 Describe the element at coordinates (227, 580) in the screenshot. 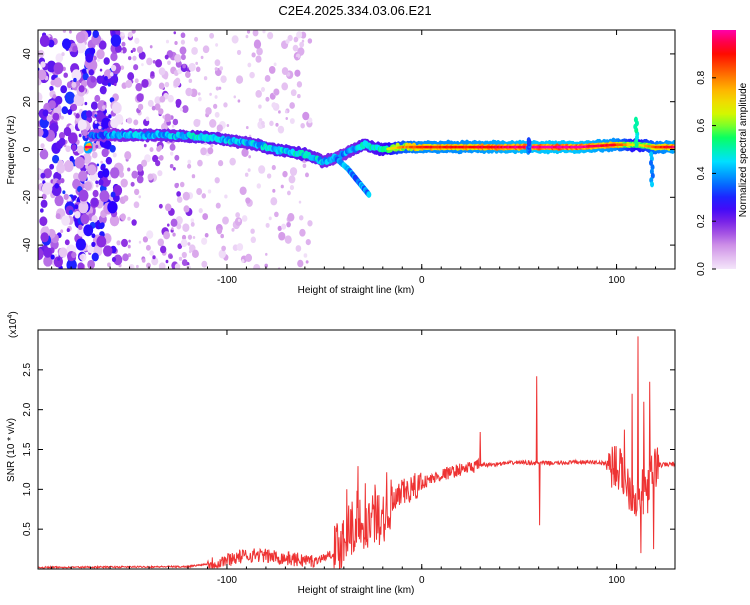

I see `snr-x-tick-label: -100` at that location.